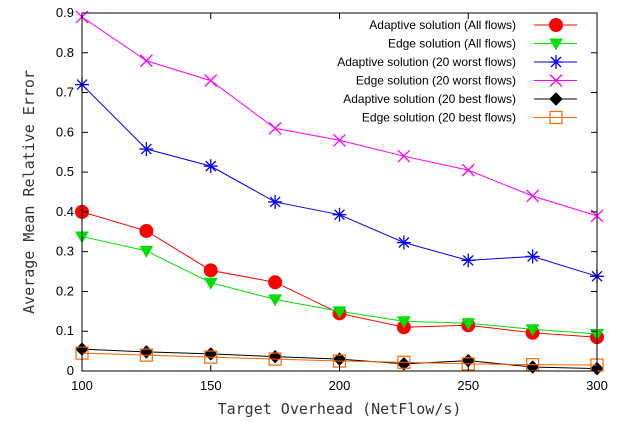 This screenshot has width=620, height=422. I want to click on legend-label: Edge solution (20 best flows), so click(439, 118).